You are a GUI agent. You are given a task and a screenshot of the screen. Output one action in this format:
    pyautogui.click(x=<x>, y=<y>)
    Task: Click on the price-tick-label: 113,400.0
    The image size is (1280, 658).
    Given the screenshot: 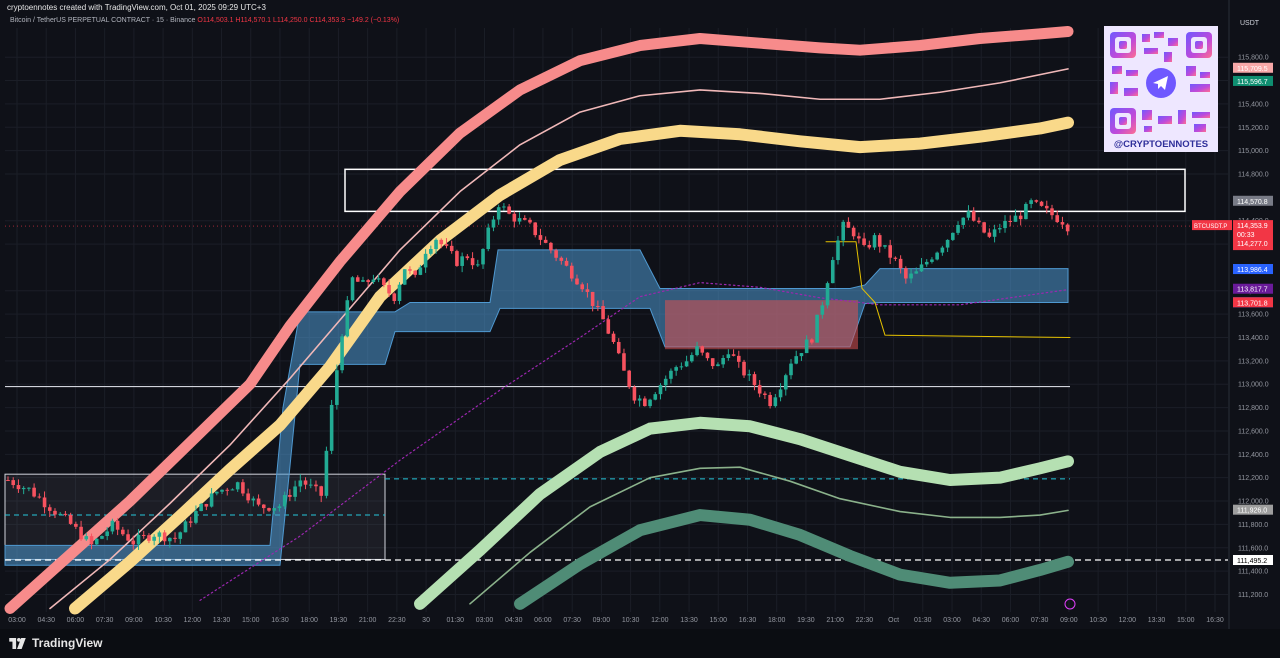 What is the action you would take?
    pyautogui.click(x=1253, y=338)
    